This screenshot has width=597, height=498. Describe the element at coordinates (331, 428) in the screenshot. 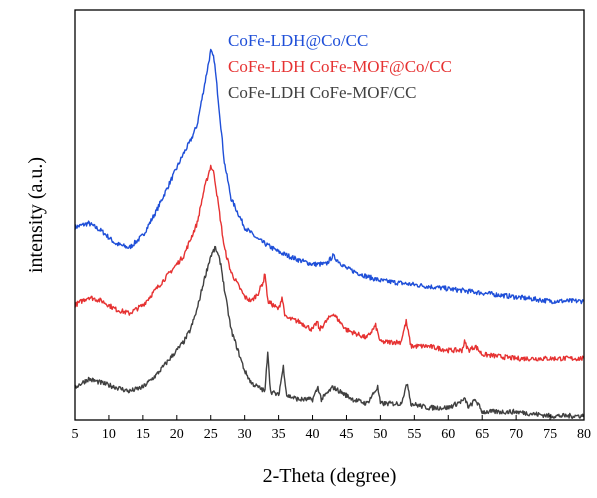

I see `x-axis-ticks: 5 10 15 20 25 30 35 40 45 50 55 60 65 70 75 80` at that location.